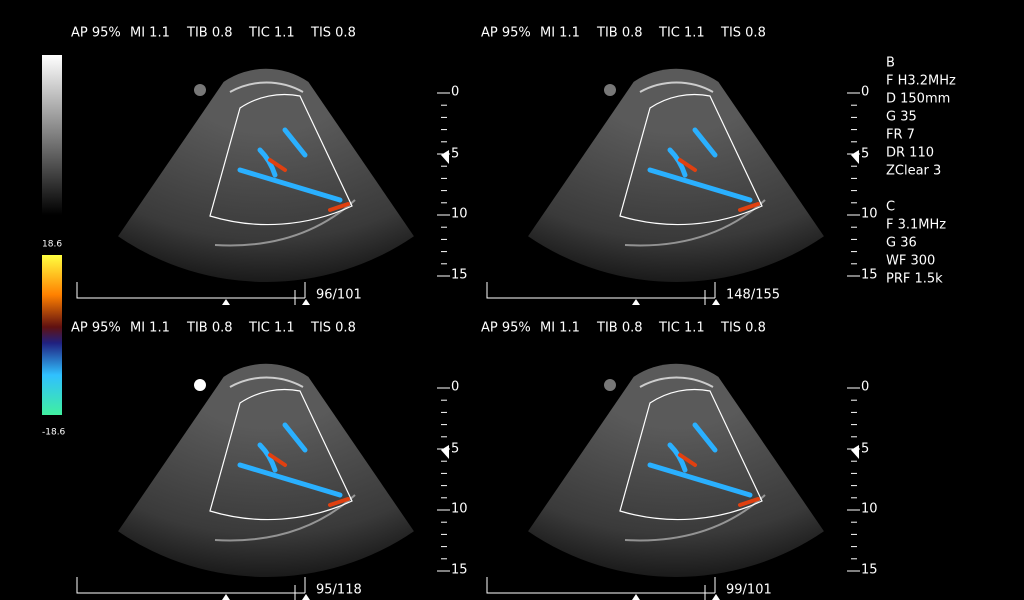  Describe the element at coordinates (914, 279) in the screenshot. I see `color-mode-param: PRF 1.5k` at that location.